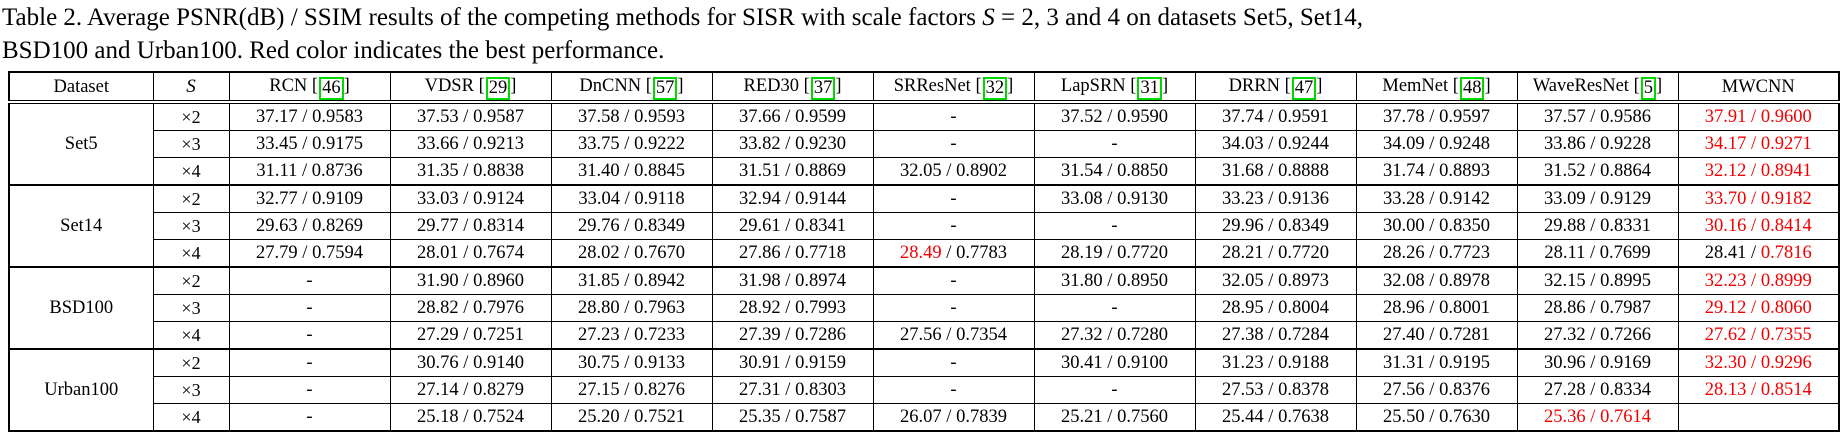 The width and height of the screenshot is (1848, 436). I want to click on dataset-label: BSD100, so click(81, 308).